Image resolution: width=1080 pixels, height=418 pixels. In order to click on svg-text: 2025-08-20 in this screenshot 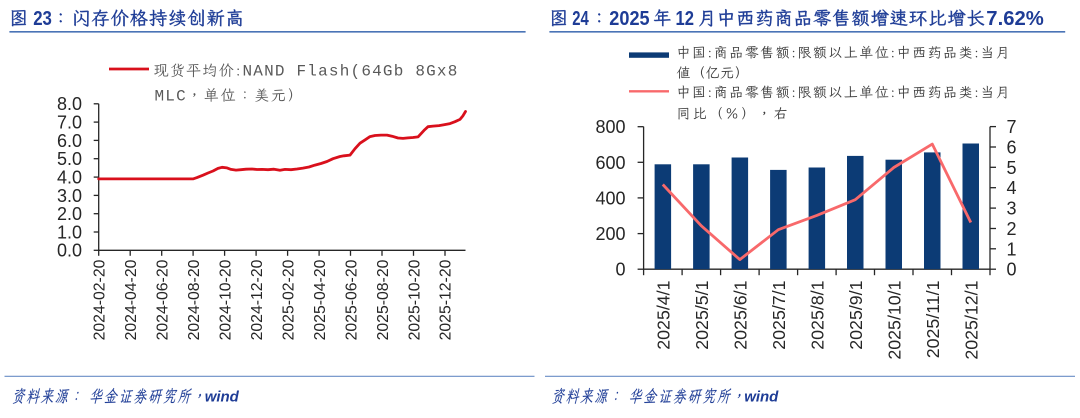, I will do `click(383, 299)`.